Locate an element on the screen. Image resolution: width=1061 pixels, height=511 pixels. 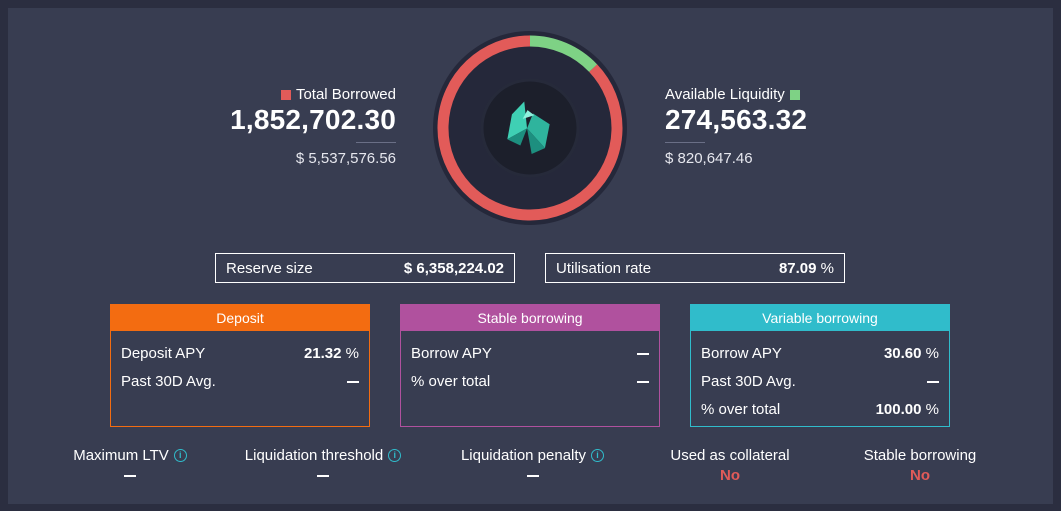
stable-borrowing-value: No is located at coordinates (920, 475).